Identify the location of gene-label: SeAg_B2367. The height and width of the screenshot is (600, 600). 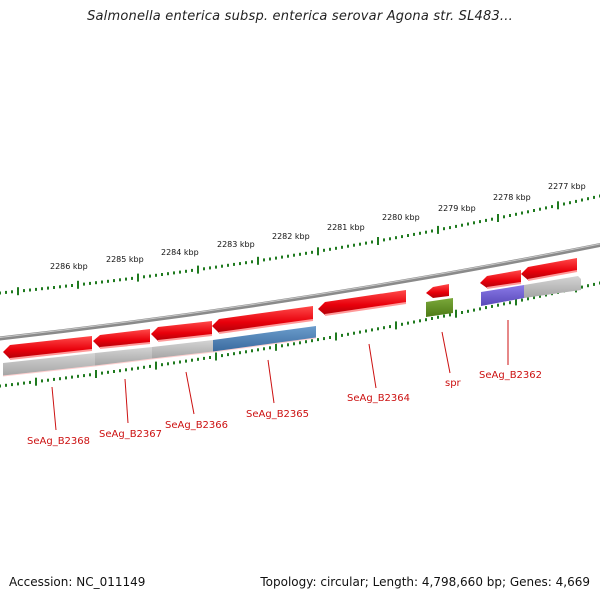
(130, 434).